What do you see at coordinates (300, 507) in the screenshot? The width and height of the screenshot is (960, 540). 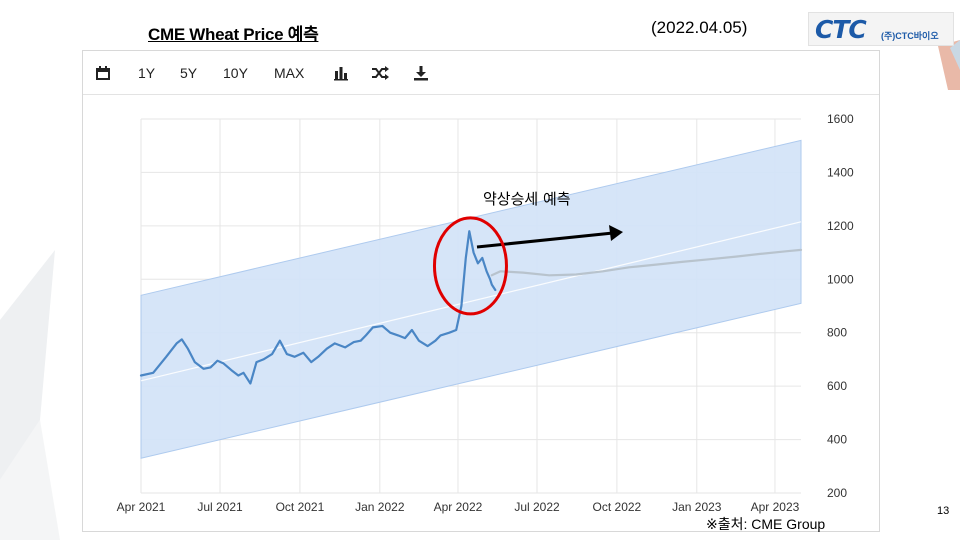 I see `x-tick-label: Oct 2021` at bounding box center [300, 507].